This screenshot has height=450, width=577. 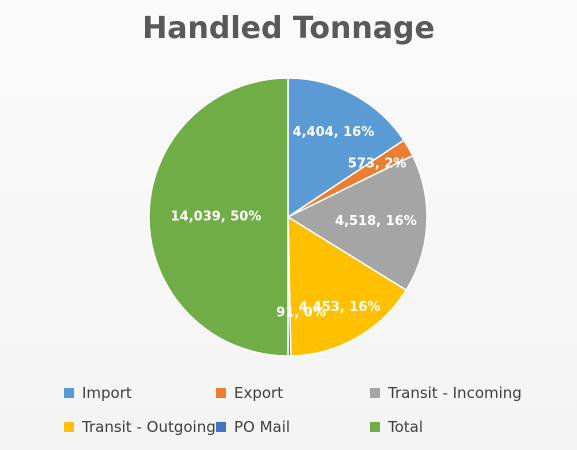 I want to click on data-label-transit-outgoing: 4,453, 16%, so click(x=340, y=307).